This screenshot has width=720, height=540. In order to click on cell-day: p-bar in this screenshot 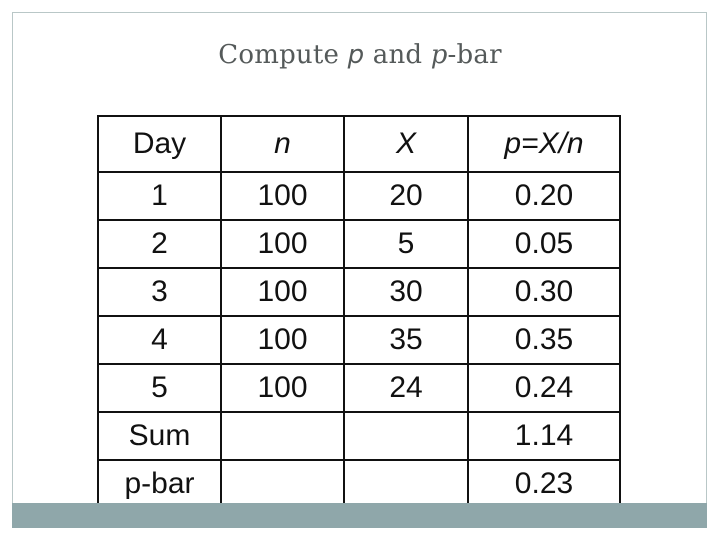, I will do `click(159, 484)`.